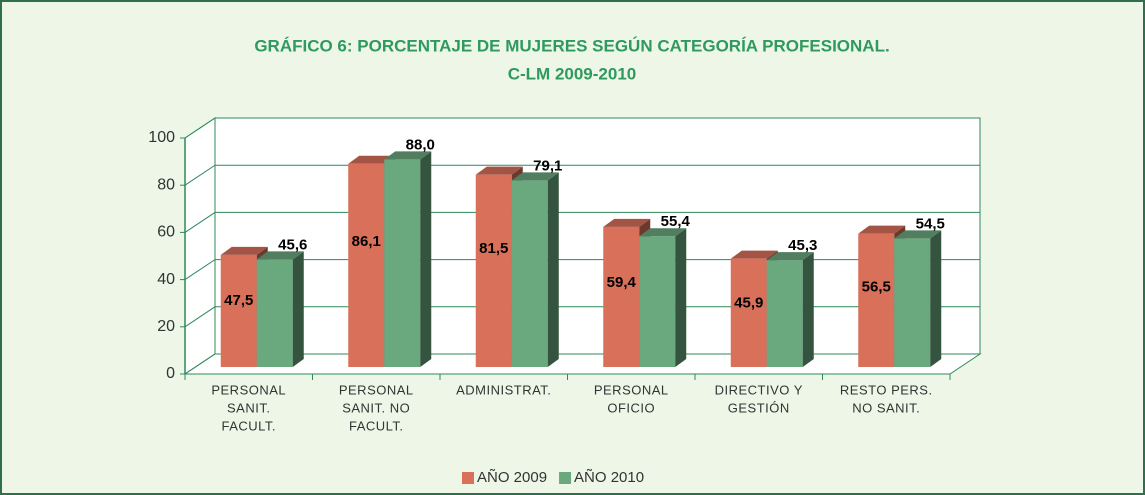 The height and width of the screenshot is (495, 1145). Describe the element at coordinates (759, 407) in the screenshot. I see `x-tick-label: GESTIÓN` at that location.